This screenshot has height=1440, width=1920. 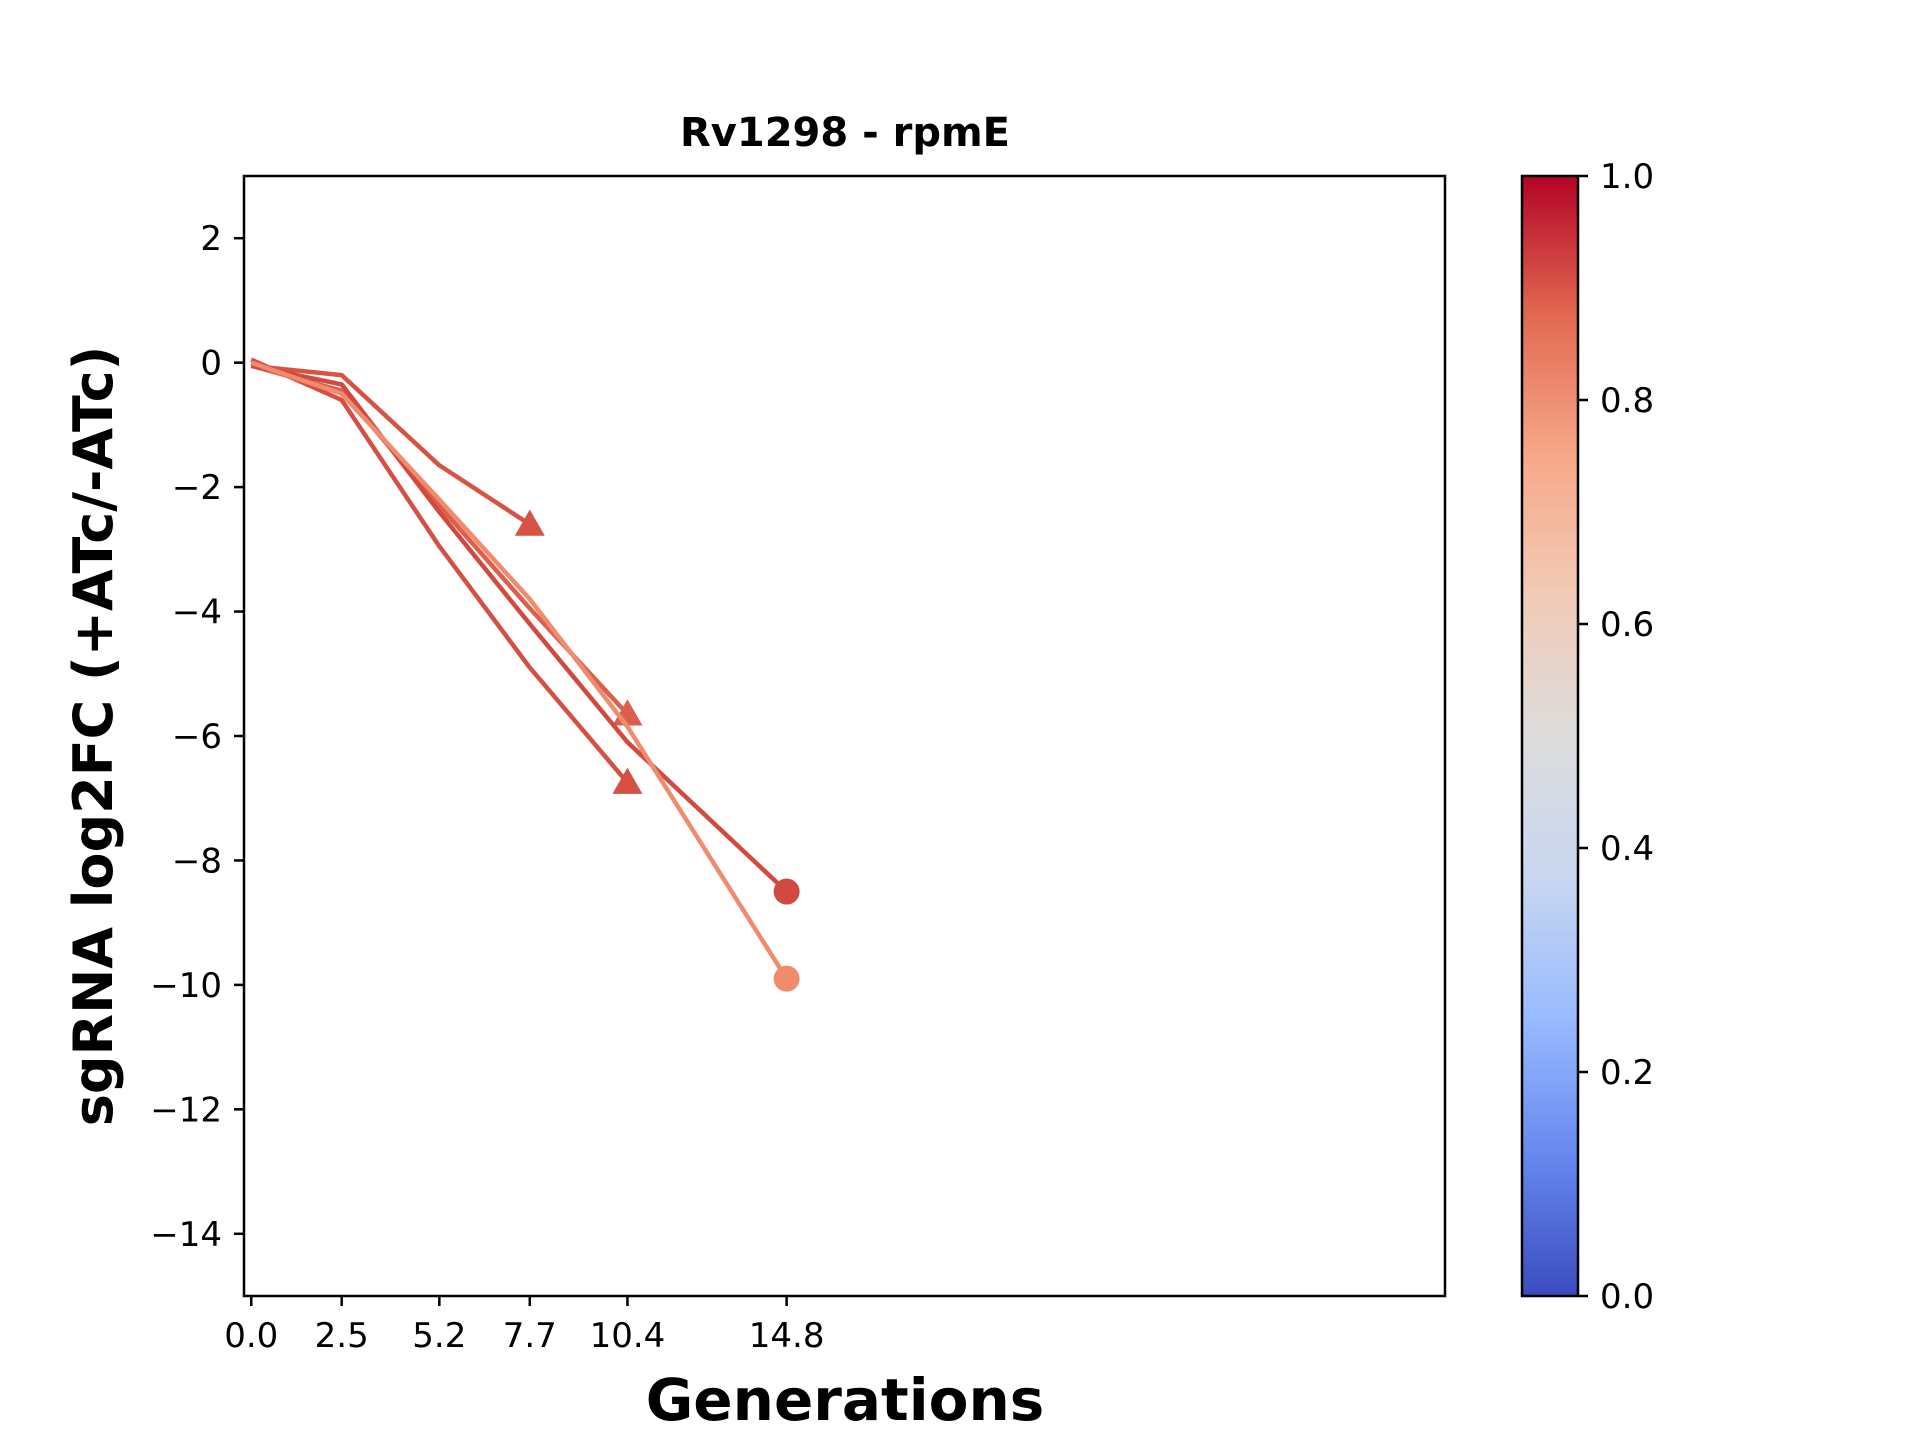 I want to click on y-tick-label: −12, so click(x=186, y=1110).